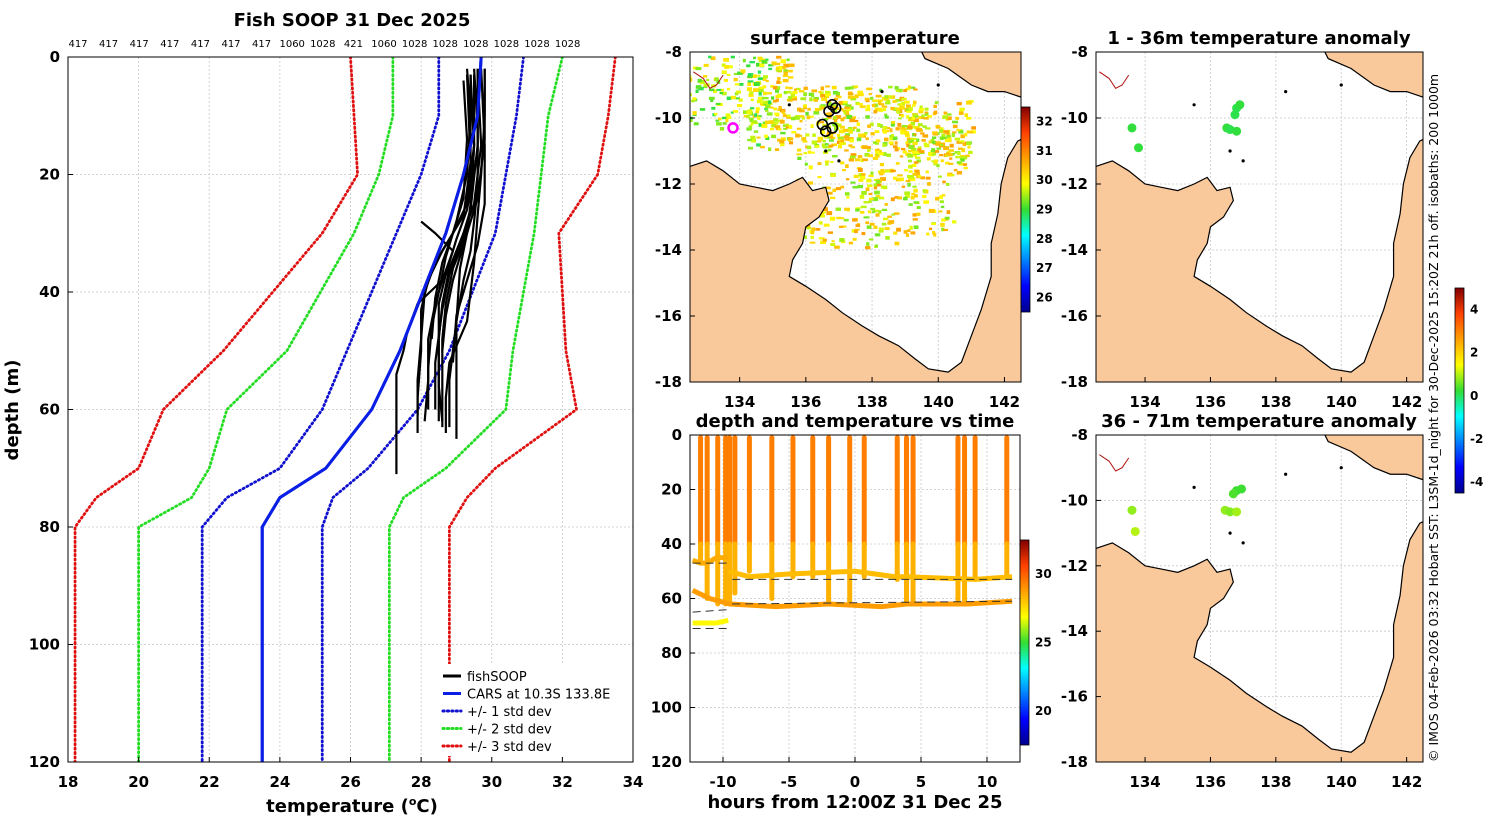 The height and width of the screenshot is (820, 1500). Describe the element at coordinates (414, 44) in the screenshot. I see `profile-top-label: 1028` at that location.